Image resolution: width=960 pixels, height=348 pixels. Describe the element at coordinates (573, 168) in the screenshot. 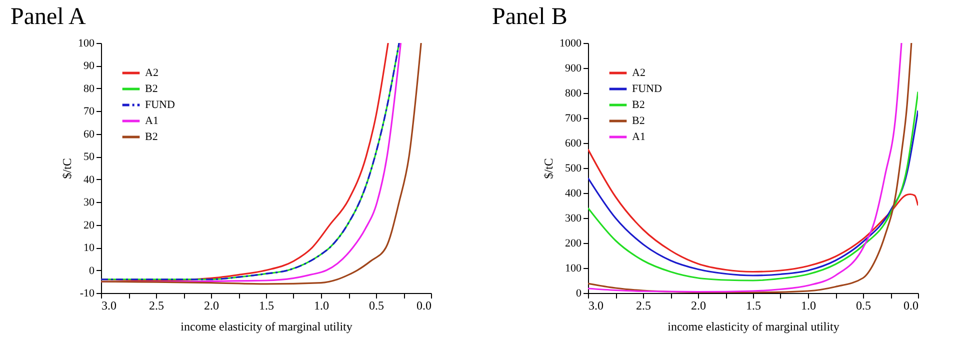

I see `y-tick-label: 500` at that location.